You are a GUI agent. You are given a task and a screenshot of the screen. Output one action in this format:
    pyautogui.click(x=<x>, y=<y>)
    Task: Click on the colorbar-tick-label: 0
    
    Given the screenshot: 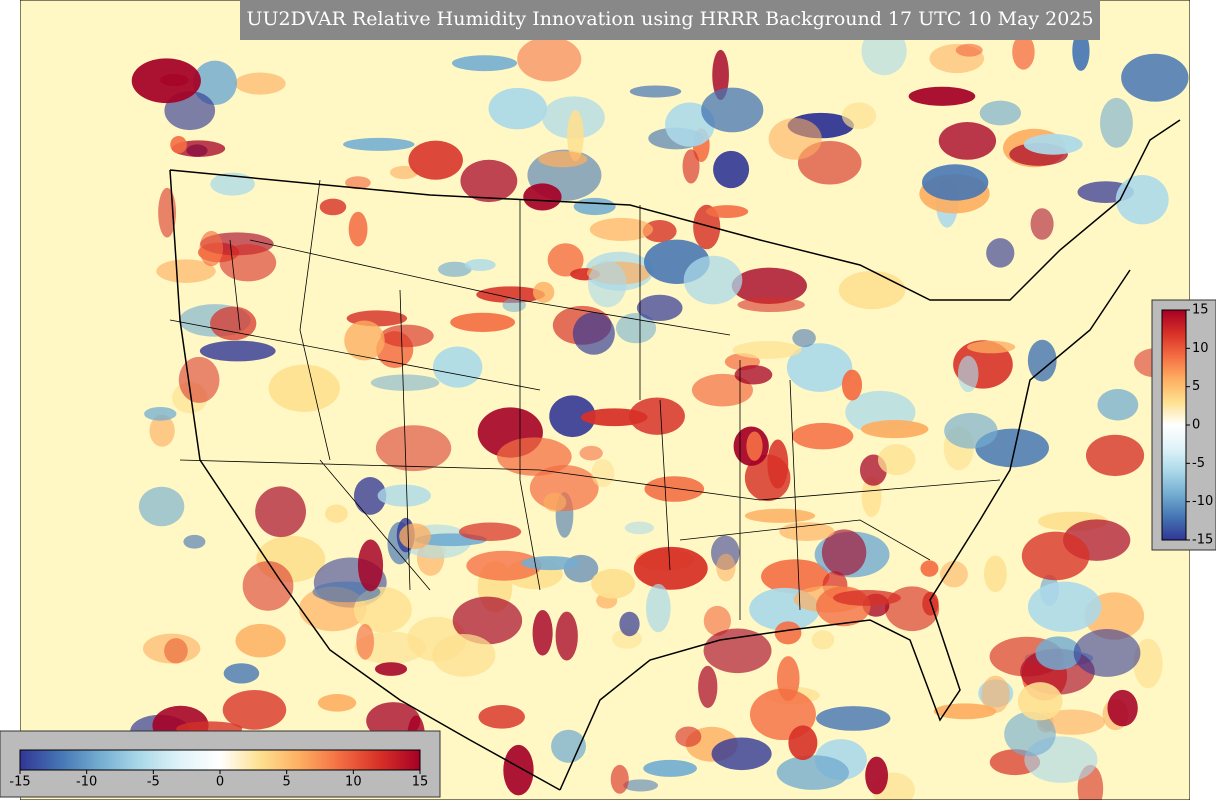 What is the action you would take?
    pyautogui.click(x=220, y=782)
    